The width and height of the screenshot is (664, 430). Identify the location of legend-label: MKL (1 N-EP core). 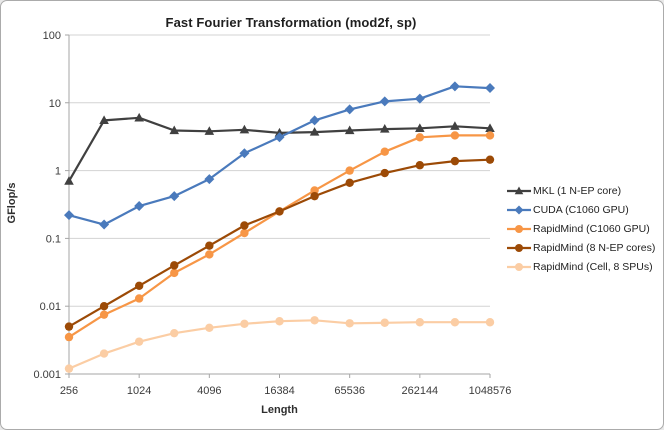
(577, 190).